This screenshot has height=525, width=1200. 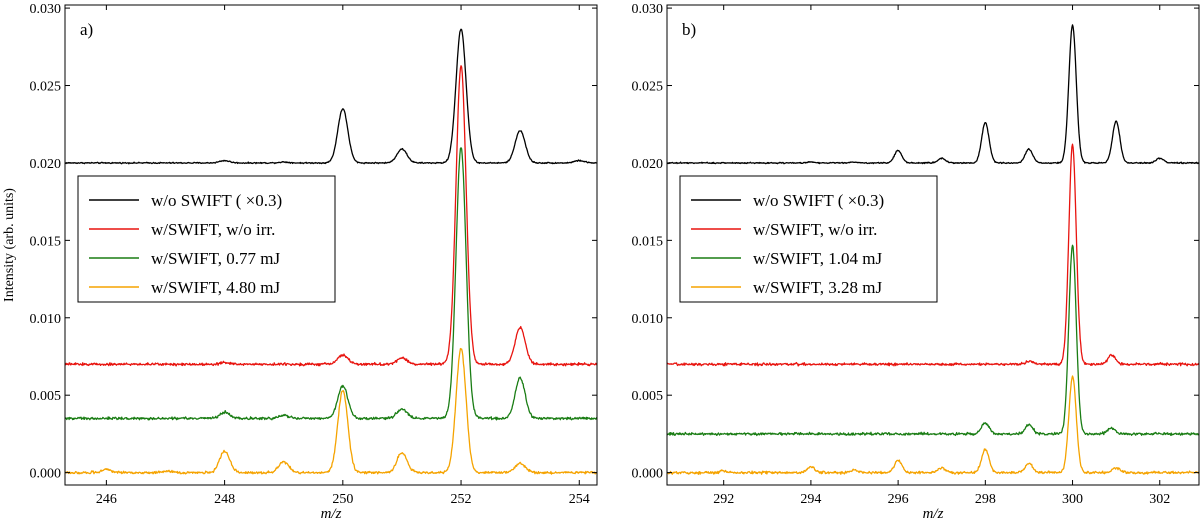 What do you see at coordinates (1159, 499) in the screenshot?
I see `x-tick-label: 302` at bounding box center [1159, 499].